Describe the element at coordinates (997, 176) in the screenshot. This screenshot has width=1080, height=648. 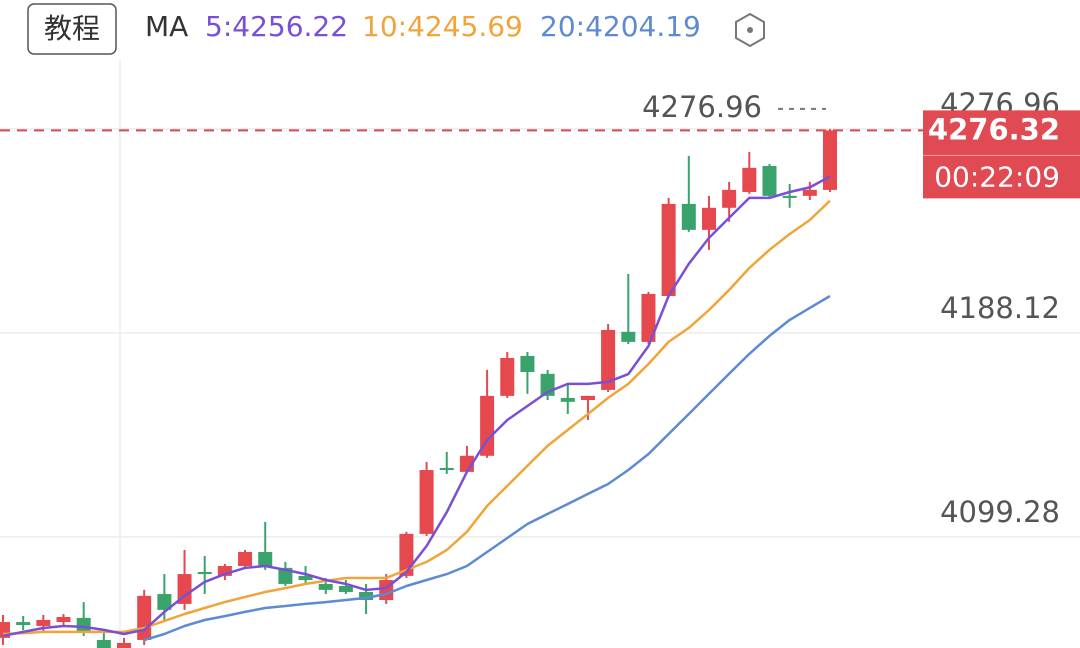
I see `countdown-label: 00:22:09` at that location.